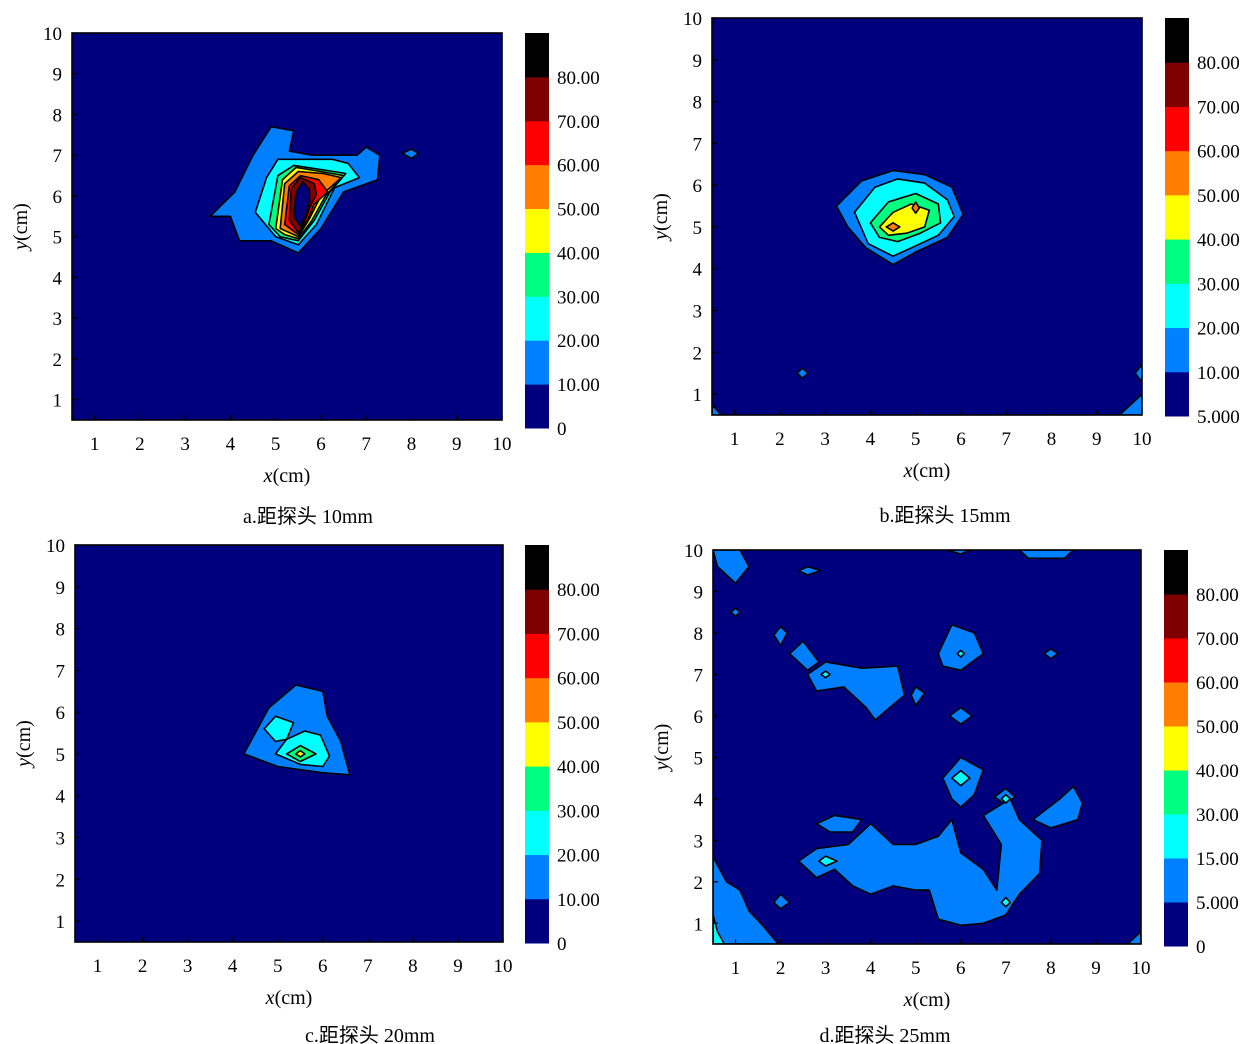  What do you see at coordinates (1051, 968) in the screenshot?
I see `x-tick-label: 8` at bounding box center [1051, 968].